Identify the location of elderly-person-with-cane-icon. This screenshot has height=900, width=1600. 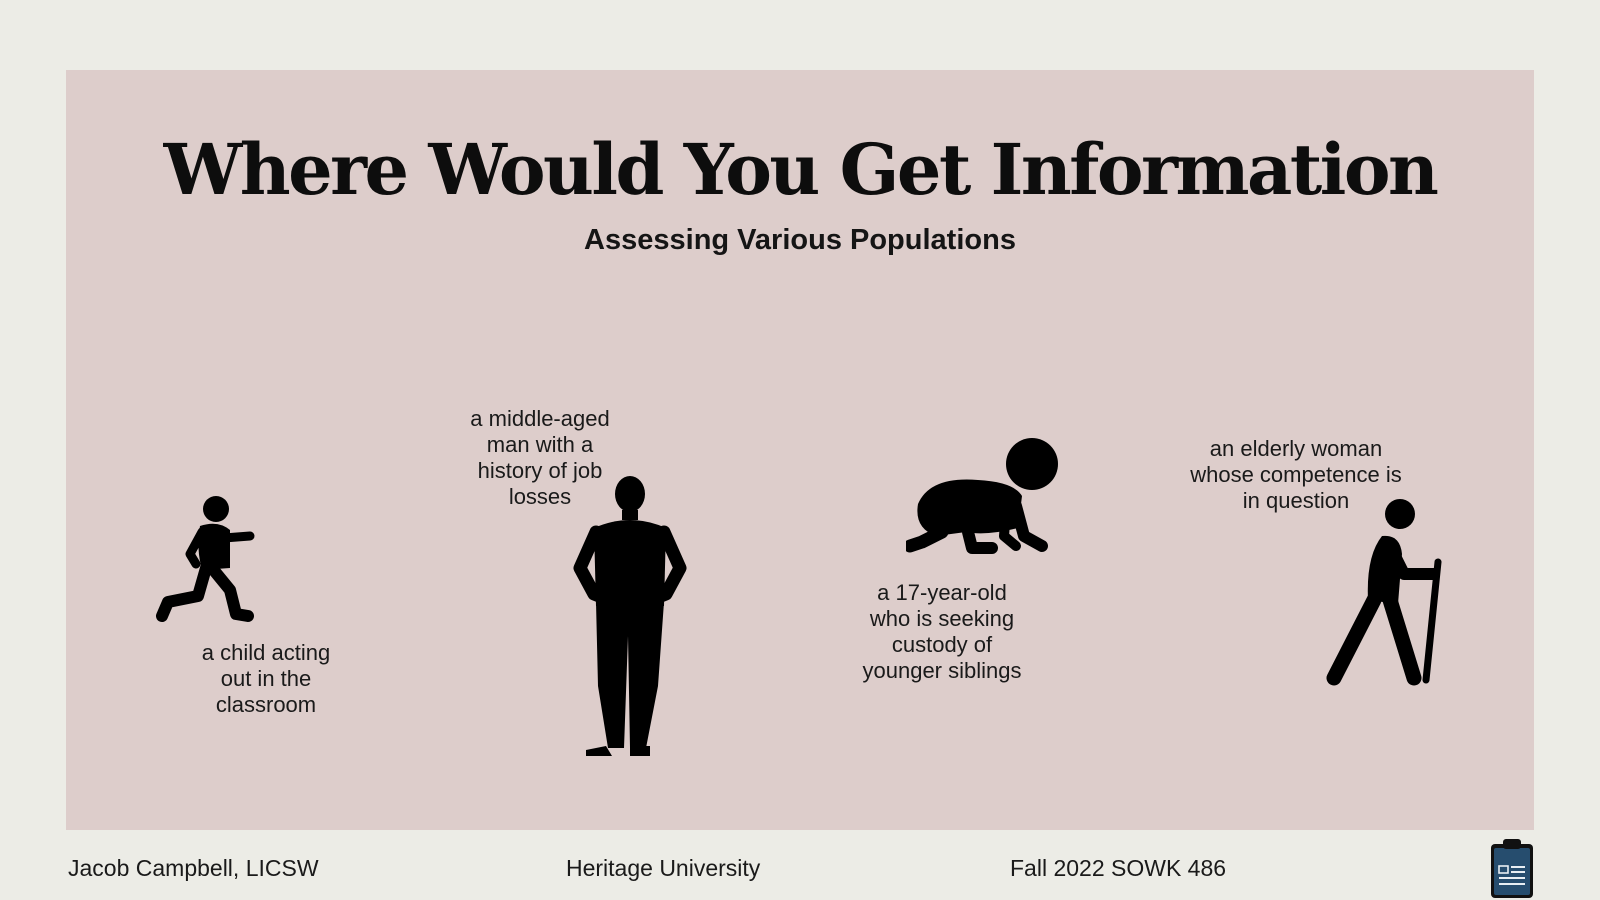
(1384, 592).